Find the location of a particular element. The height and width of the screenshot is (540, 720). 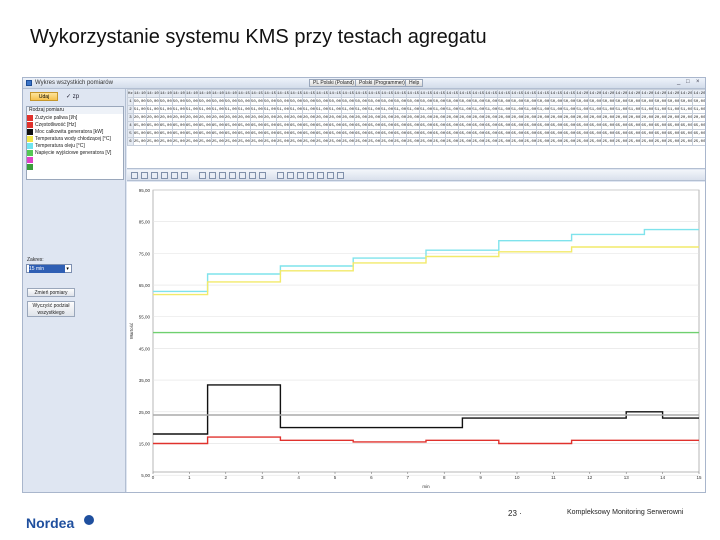

pan-icon is located at coordinates (232, 175).